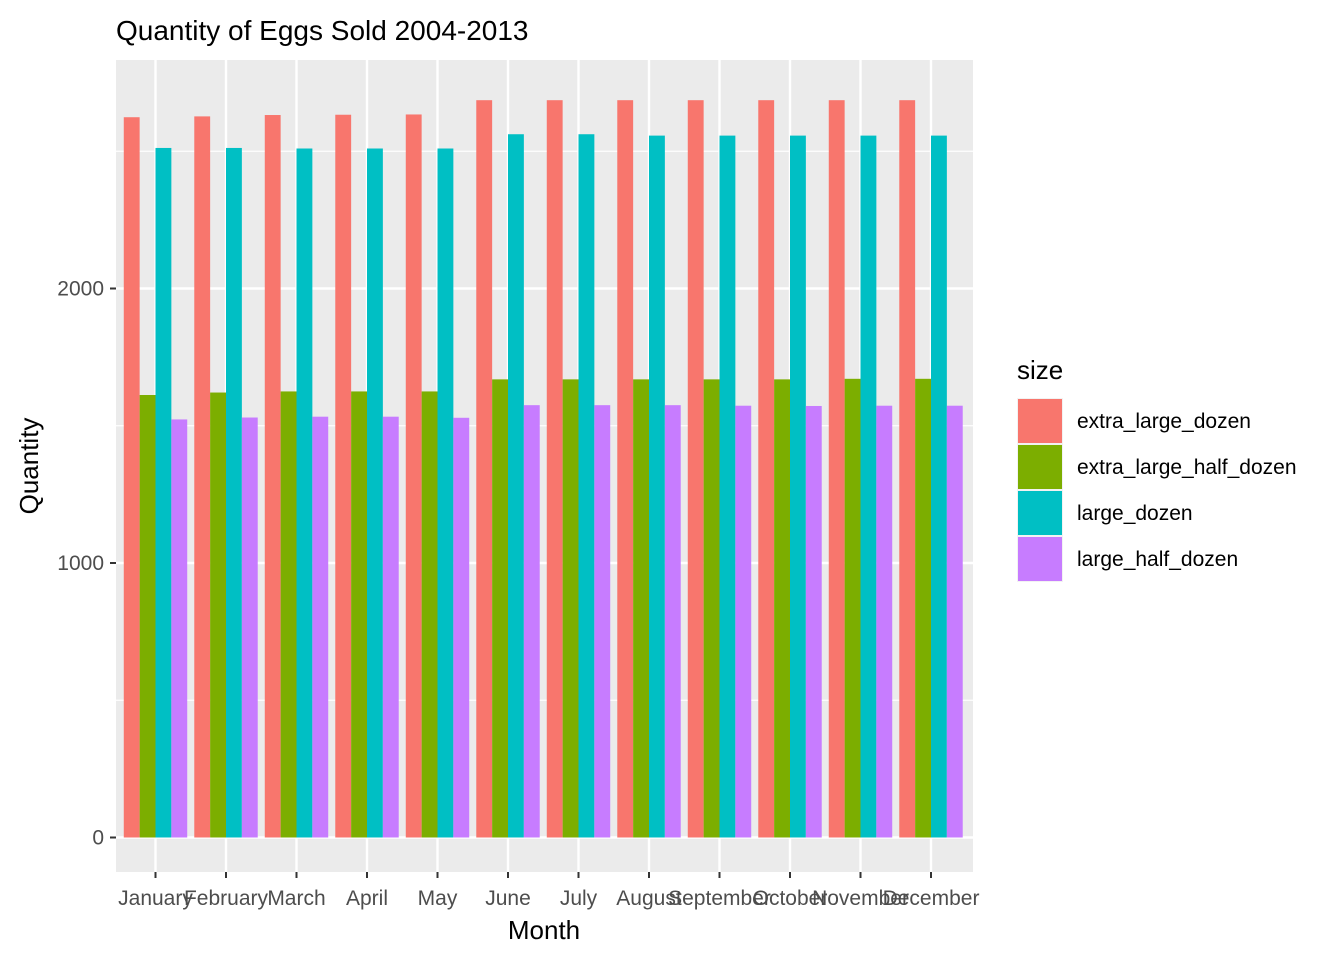  Describe the element at coordinates (234, 492) in the screenshot. I see `bar-large_dozen-february` at that location.